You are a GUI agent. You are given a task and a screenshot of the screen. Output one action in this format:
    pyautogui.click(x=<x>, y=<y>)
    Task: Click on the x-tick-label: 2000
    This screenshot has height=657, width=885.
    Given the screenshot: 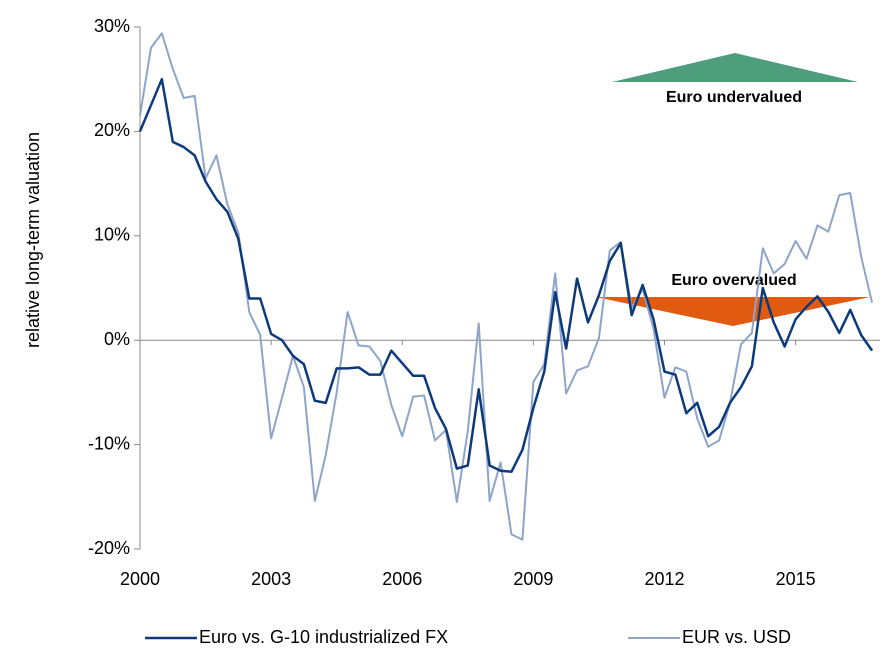 What is the action you would take?
    pyautogui.click(x=140, y=579)
    